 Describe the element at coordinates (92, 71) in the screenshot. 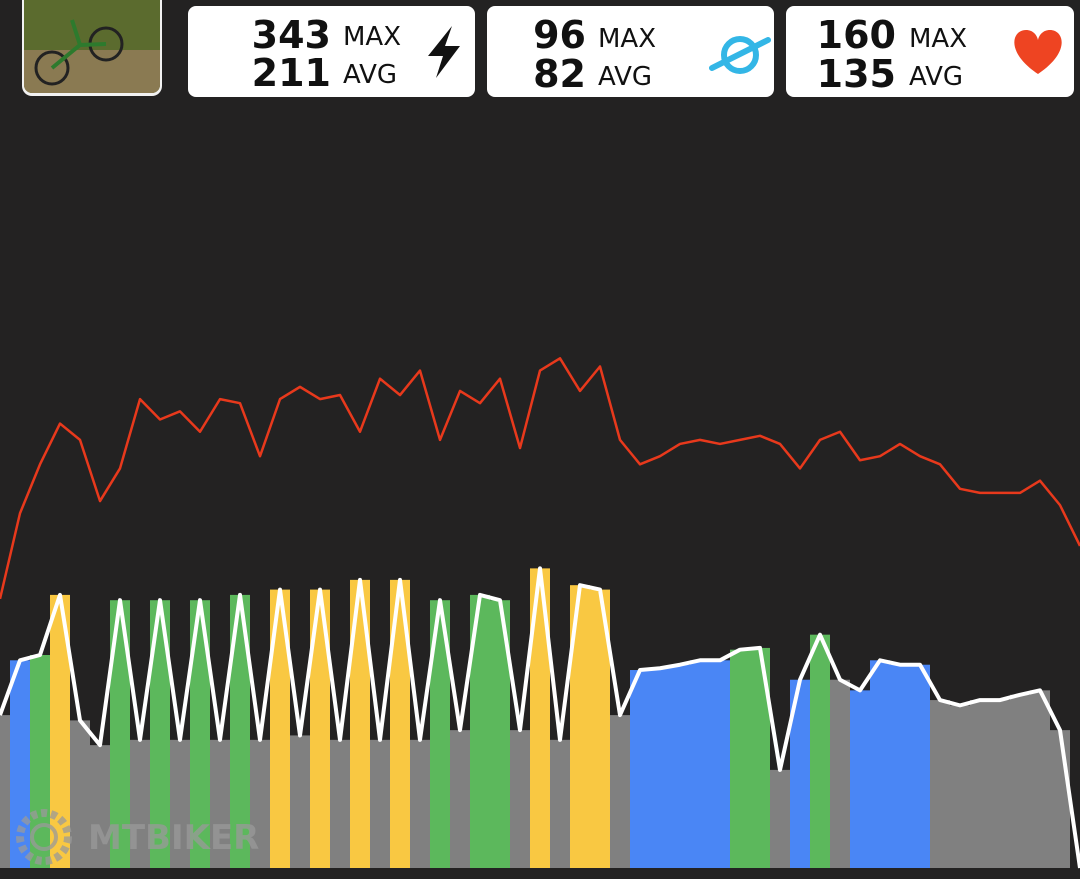

I see `thumbnail-ground` at that location.